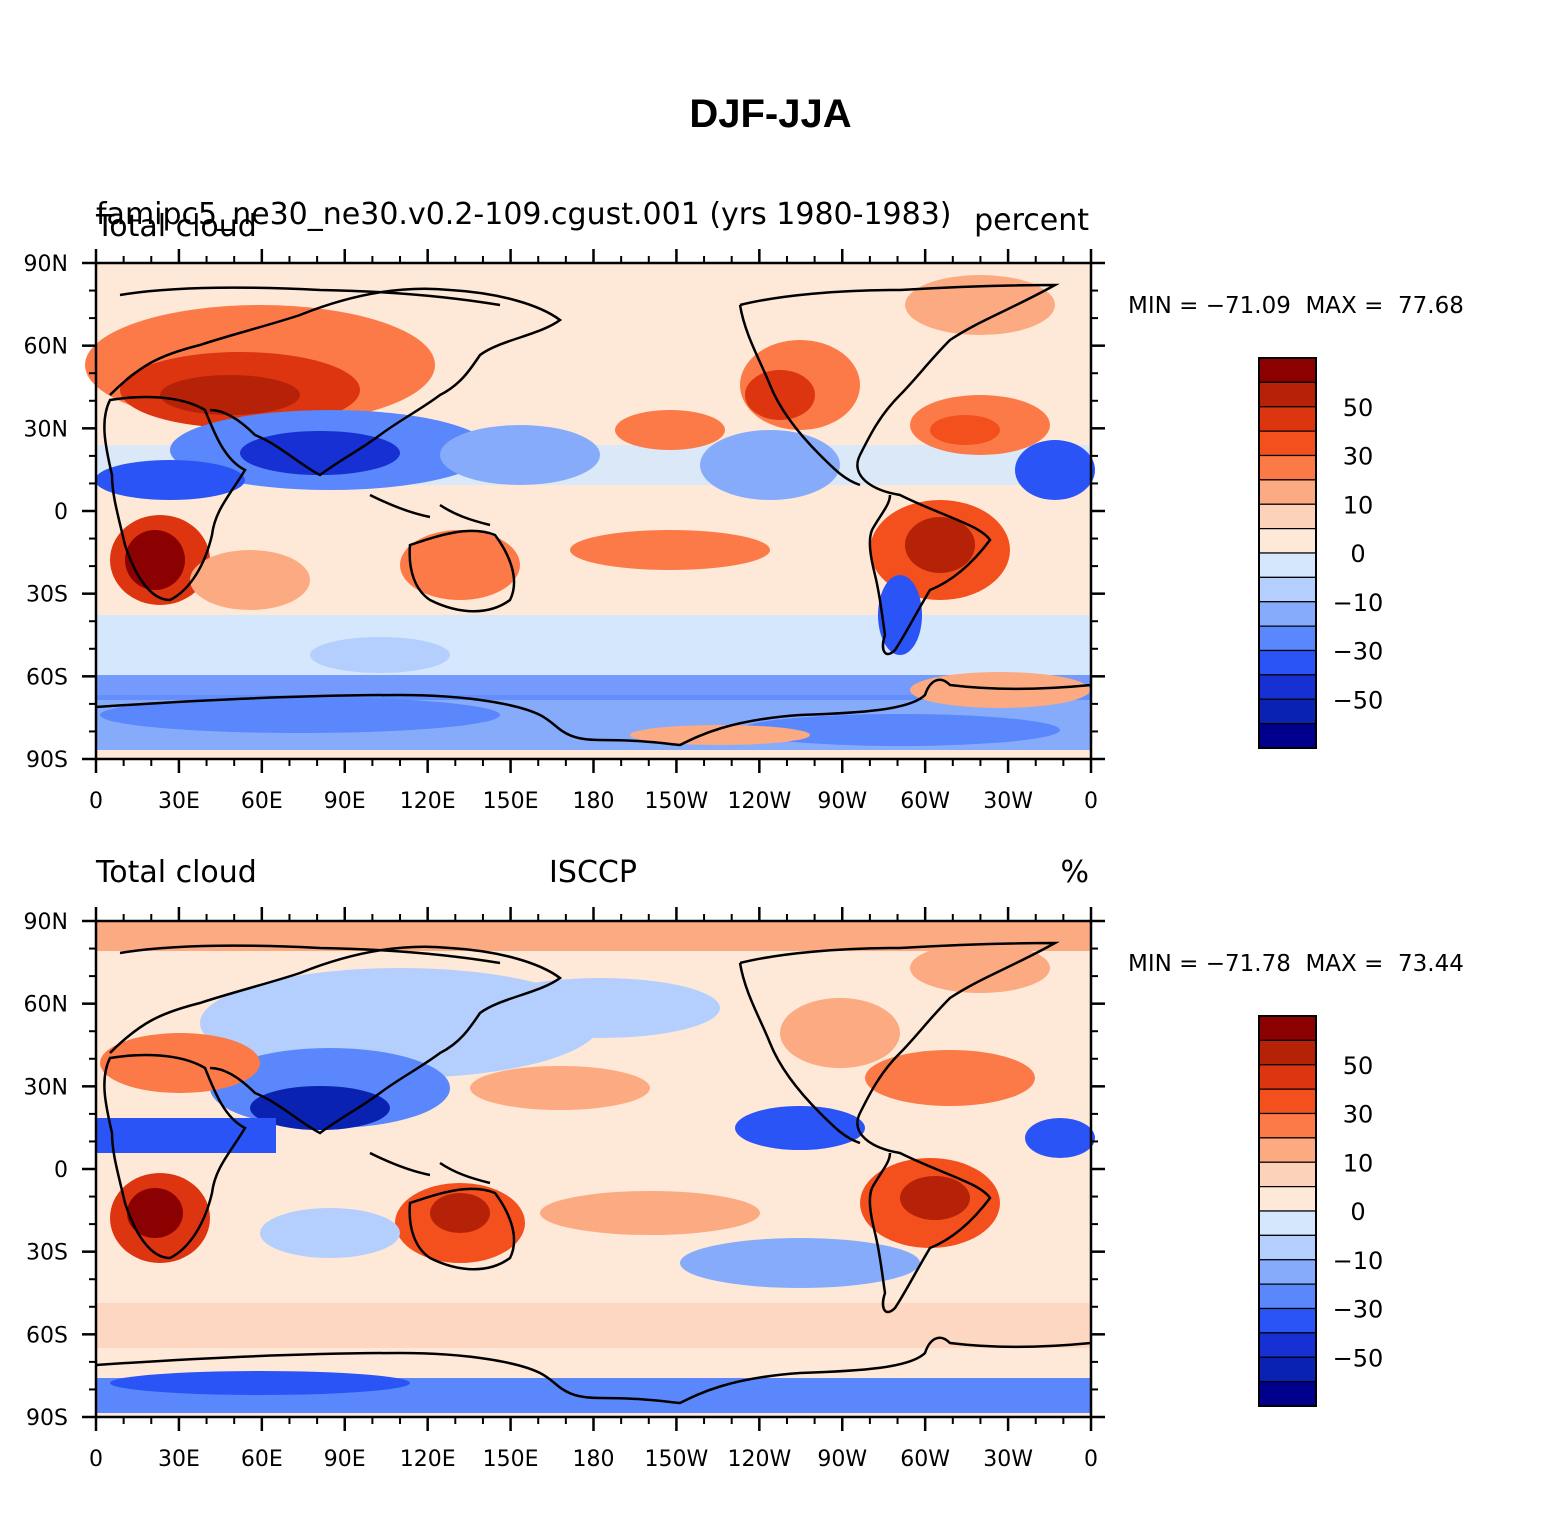 The width and height of the screenshot is (1541, 1538). Describe the element at coordinates (511, 801) in the screenshot. I see `lon-tick-label: 150E` at that location.